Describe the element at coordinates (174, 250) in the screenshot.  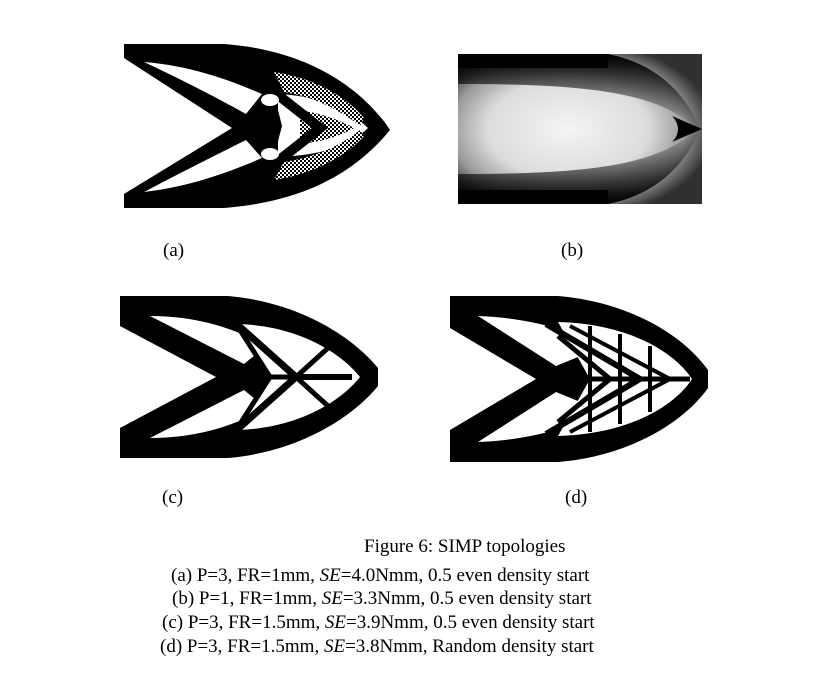
I see `panel-label-a: (a)` at that location.